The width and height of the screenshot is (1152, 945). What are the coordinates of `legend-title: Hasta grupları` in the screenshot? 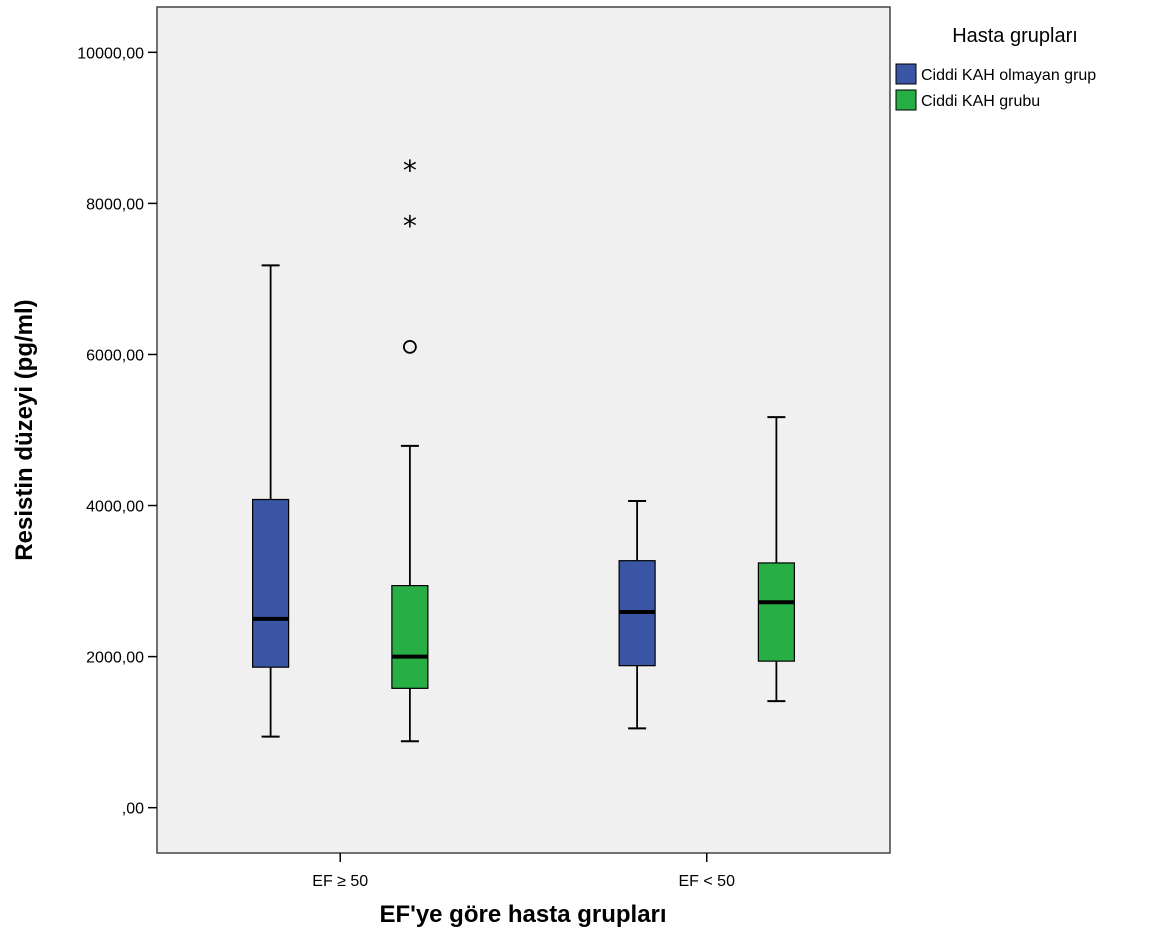 It's located at (1015, 36).